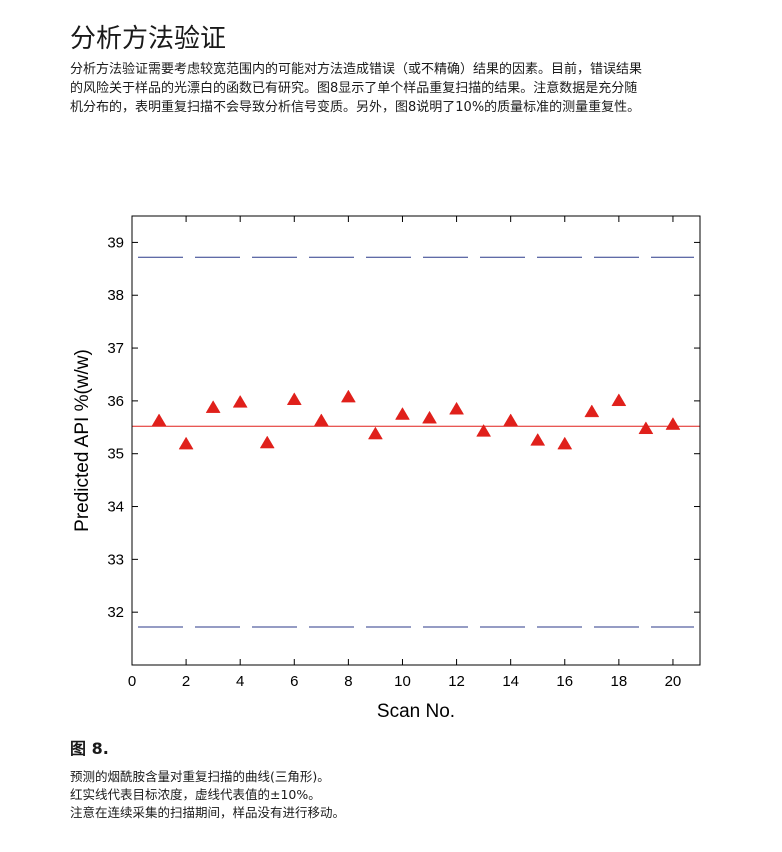  Describe the element at coordinates (115, 295) in the screenshot. I see `y-tick-label: 38` at that location.